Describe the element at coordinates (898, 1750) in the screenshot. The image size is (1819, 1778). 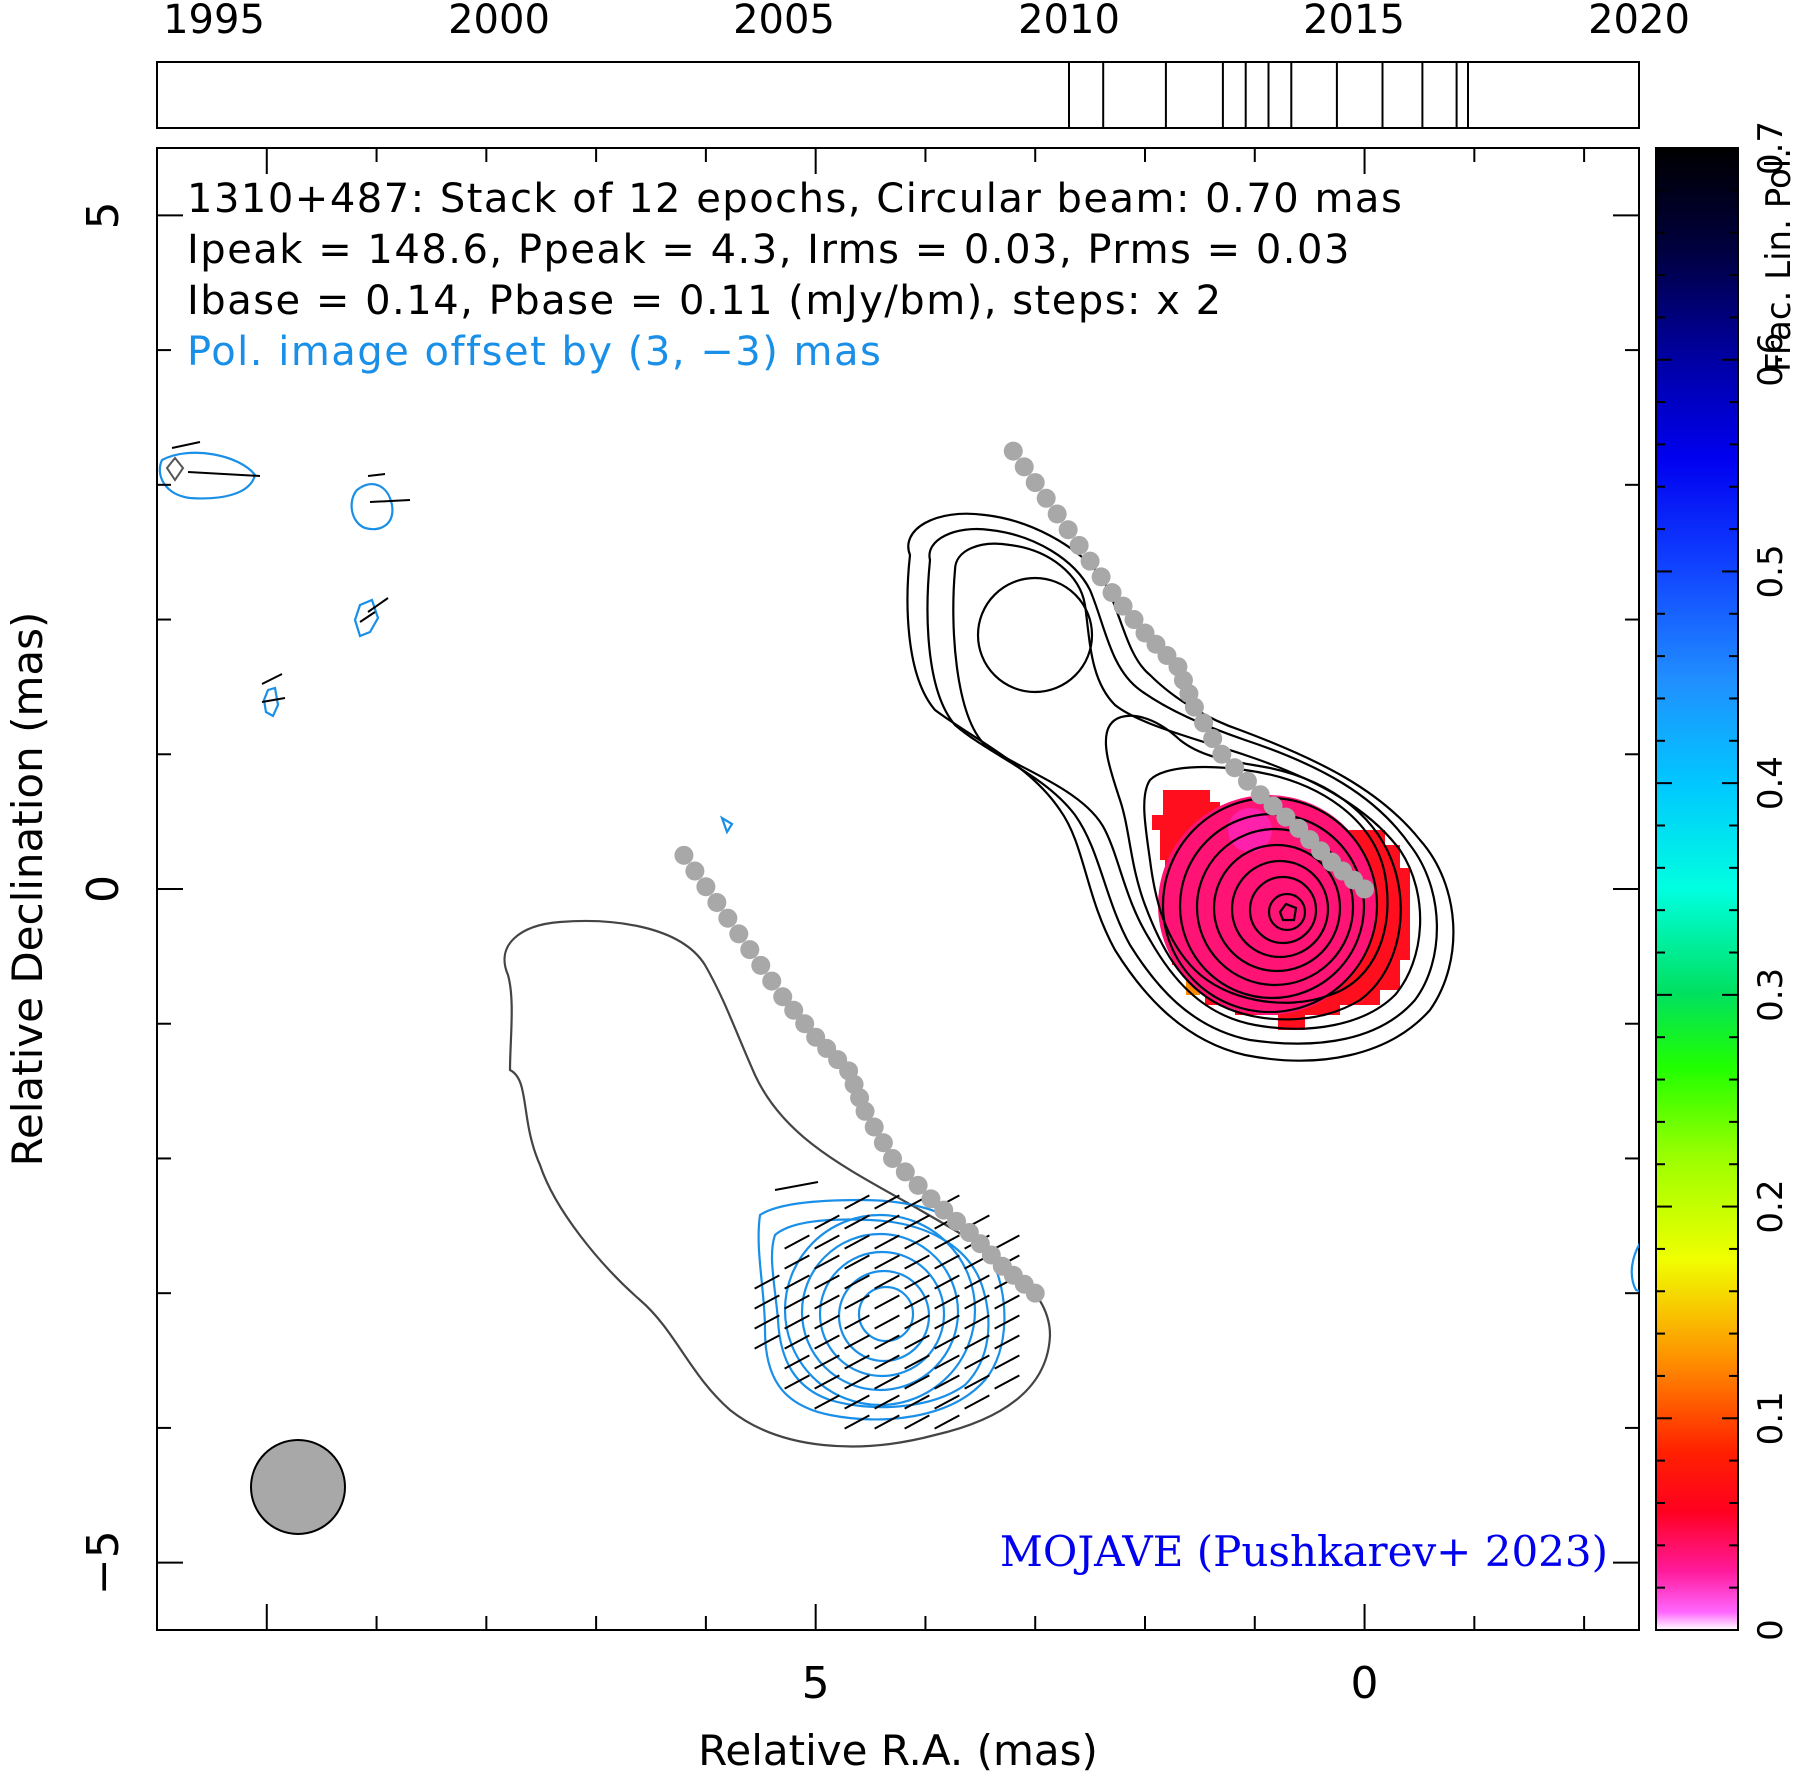
I see `x-axis-label: Relative R.A. (mas)` at that location.